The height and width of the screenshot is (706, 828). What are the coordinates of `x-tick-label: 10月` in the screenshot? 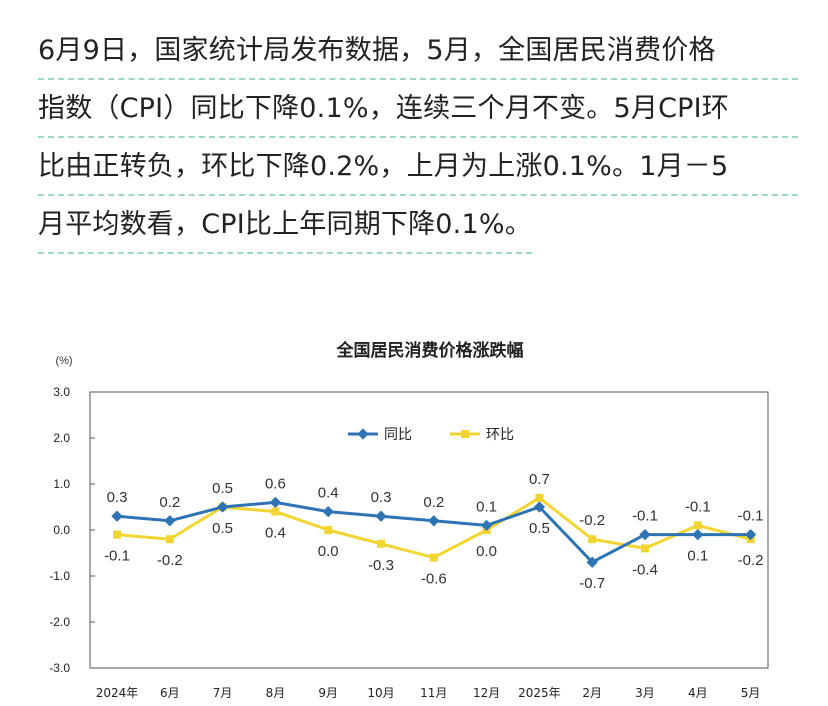 It's located at (380, 693).